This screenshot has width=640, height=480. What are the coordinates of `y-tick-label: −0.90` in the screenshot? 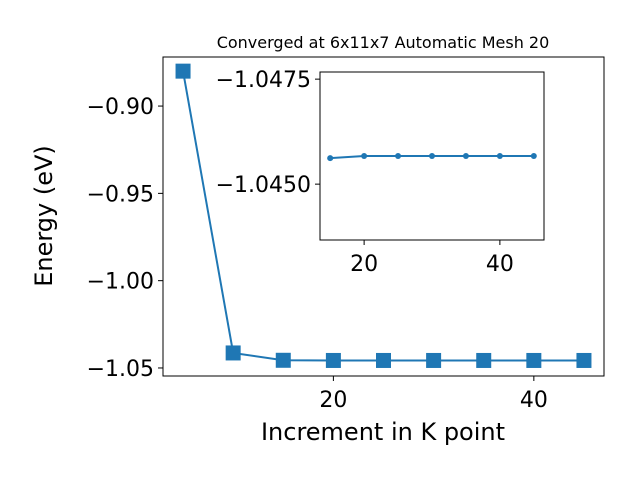 It's located at (120, 107).